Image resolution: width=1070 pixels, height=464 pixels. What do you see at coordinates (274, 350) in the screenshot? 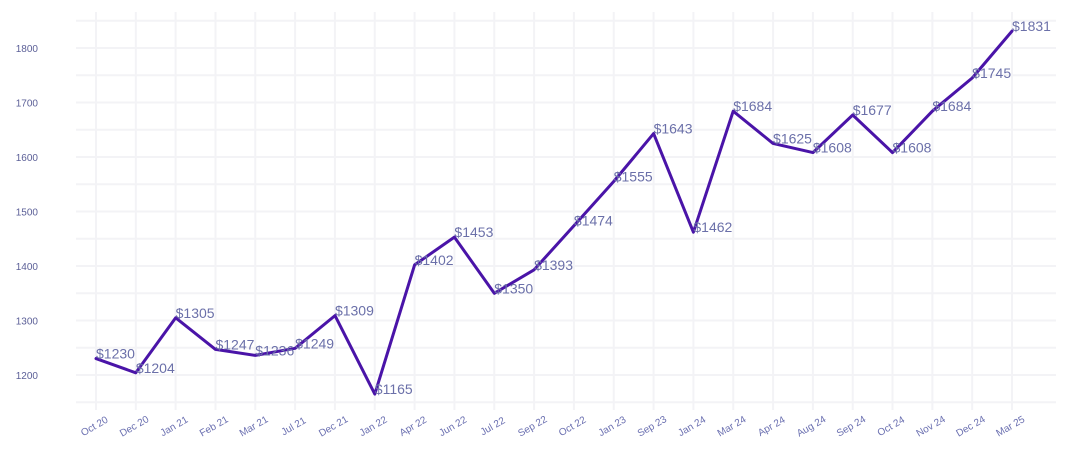
I see `data-label: $1236` at bounding box center [274, 350].